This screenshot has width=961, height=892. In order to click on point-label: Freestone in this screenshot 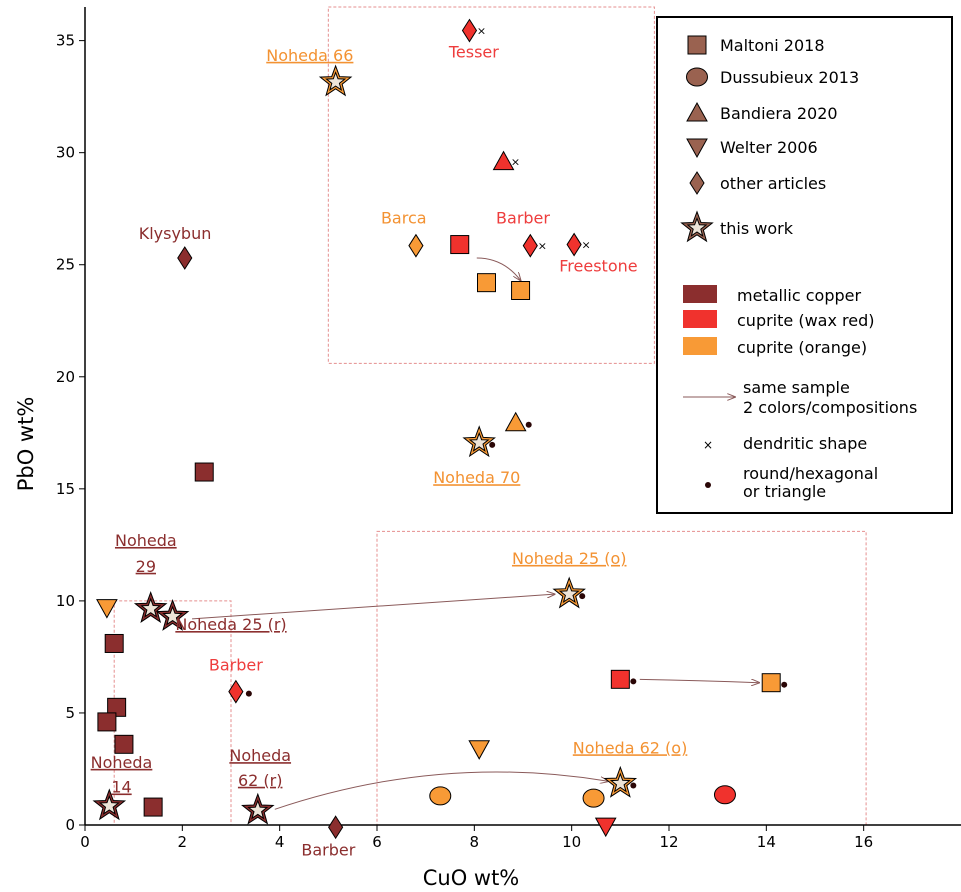, I will do `click(598, 265)`.